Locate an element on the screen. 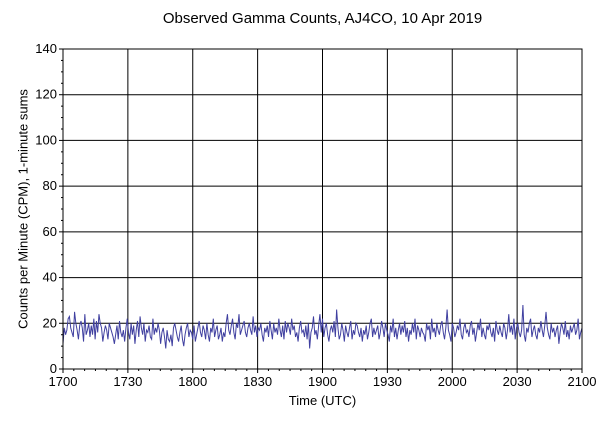 Image resolution: width=600 pixels, height=428 pixels. x-tick-label: 1700 is located at coordinates (63, 381).